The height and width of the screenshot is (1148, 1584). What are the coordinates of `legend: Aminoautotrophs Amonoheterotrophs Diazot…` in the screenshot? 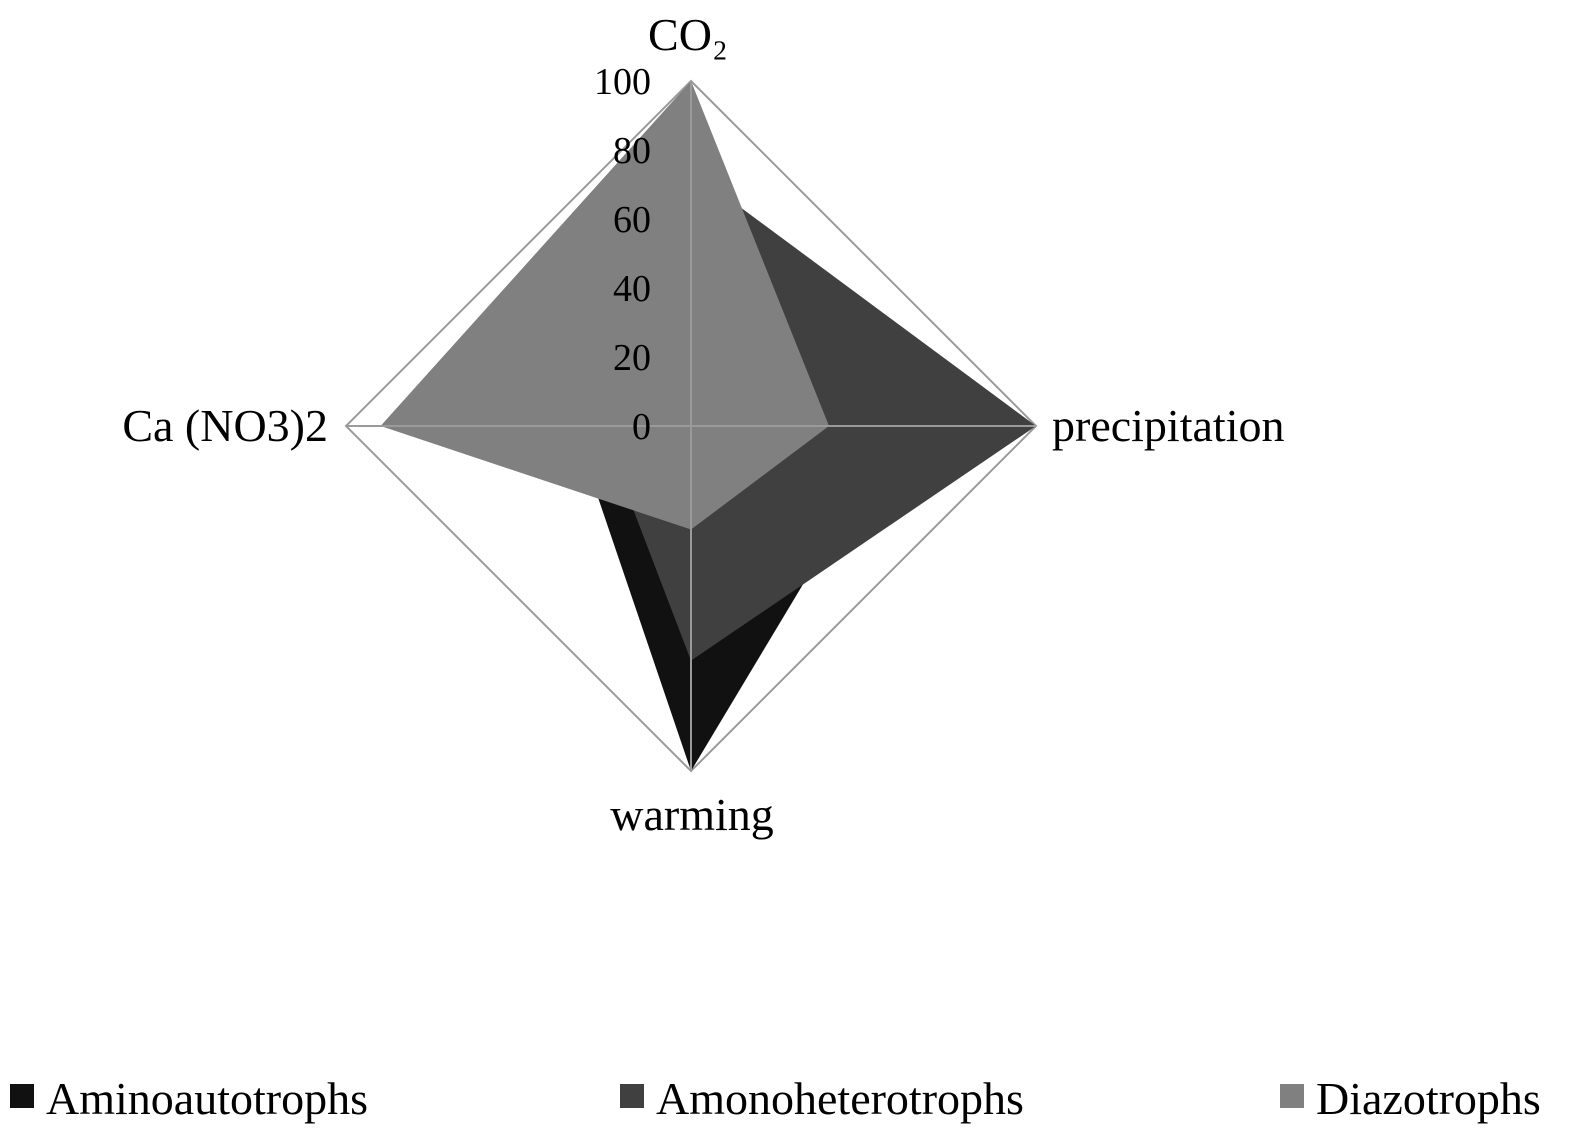 It's located at (775, 1098).